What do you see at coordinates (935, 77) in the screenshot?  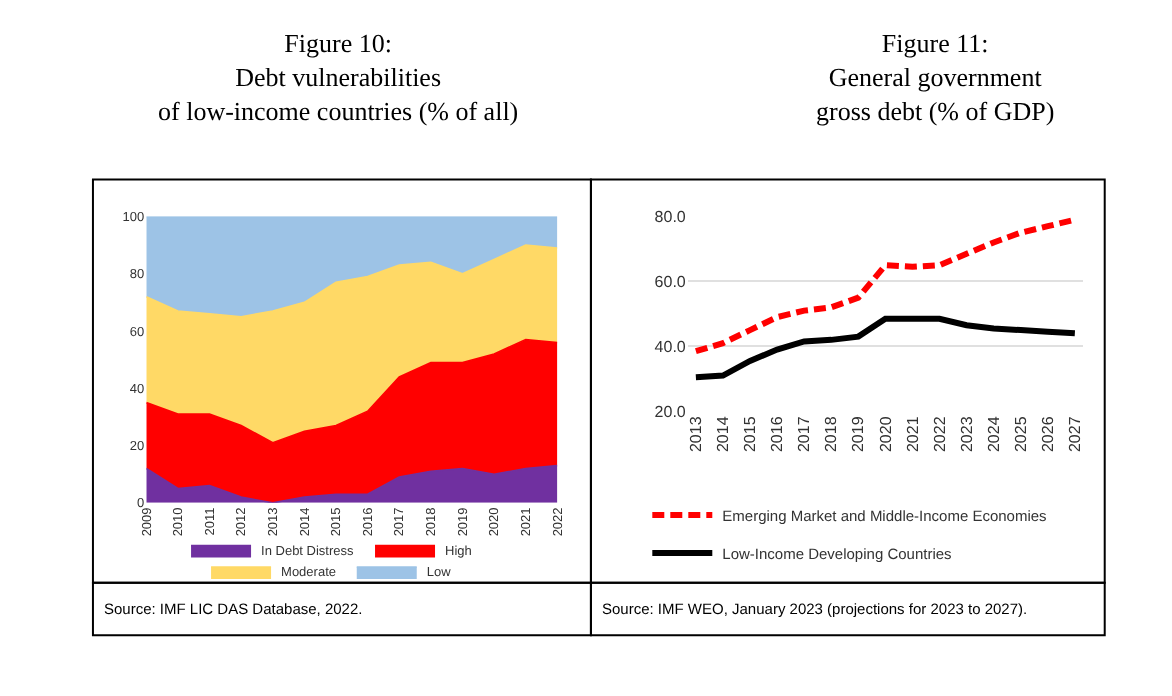 I see `chart-title: Figure 11: General government gross debt (% of GDP)` at bounding box center [935, 77].